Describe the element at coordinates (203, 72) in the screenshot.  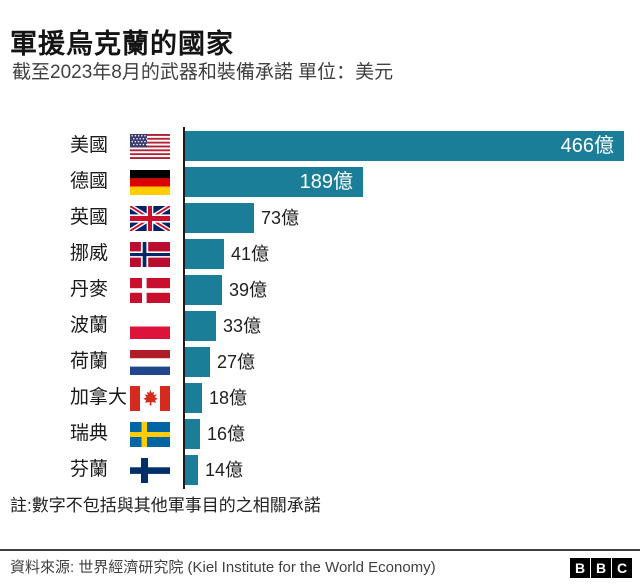
I see `chart-subtitle: 截至2023年8月的武器和裝備承諾 單位：美元` at that location.